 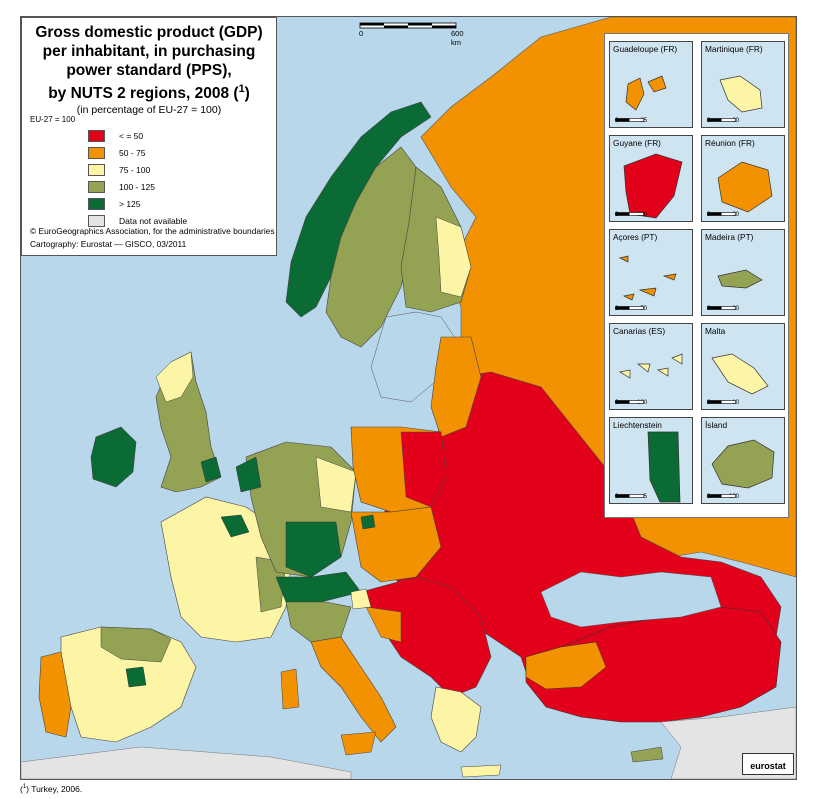 What do you see at coordinates (226, 569) in the screenshot?
I see `region-france` at bounding box center [226, 569].